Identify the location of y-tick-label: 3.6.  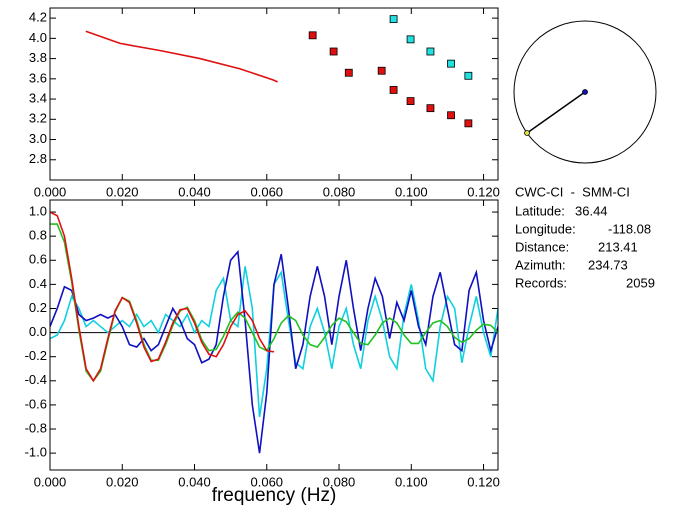
(38, 77).